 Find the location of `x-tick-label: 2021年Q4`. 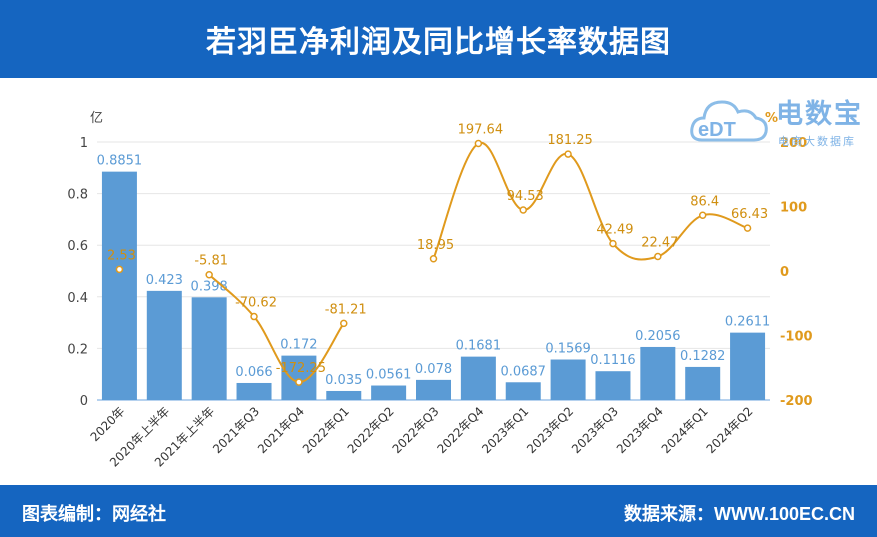

x-tick-label: 2021年Q4 is located at coordinates (281, 430).